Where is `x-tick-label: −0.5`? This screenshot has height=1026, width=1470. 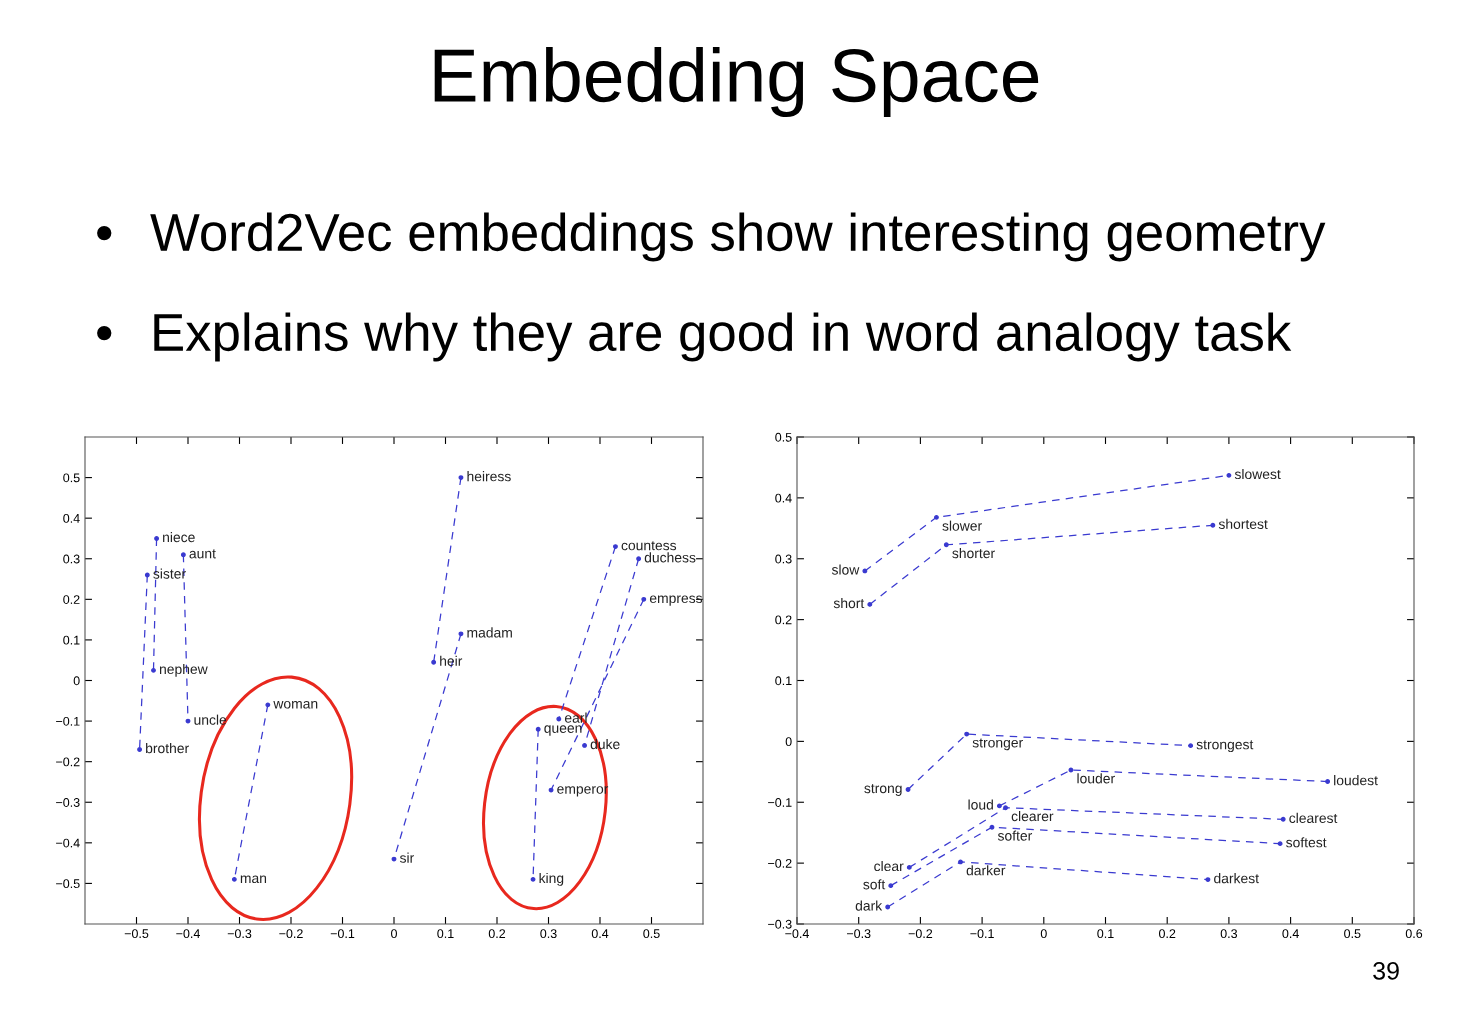 x-tick-label: −0.5 is located at coordinates (136, 934).